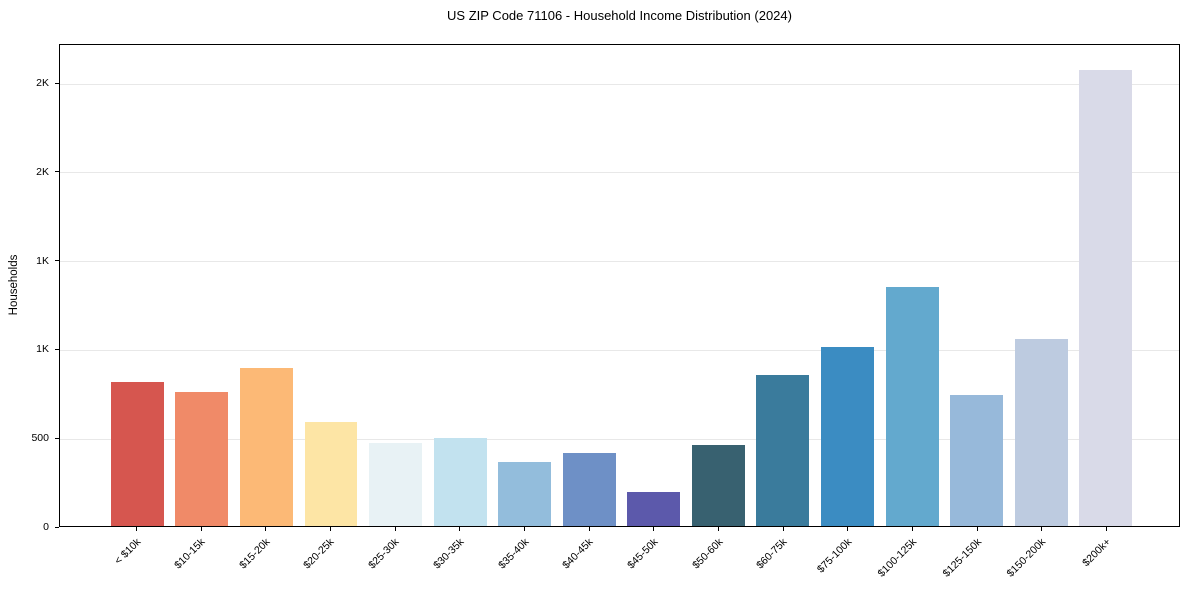 The image size is (1189, 590). I want to click on x-tick-label: $125-150k, so click(962, 558).